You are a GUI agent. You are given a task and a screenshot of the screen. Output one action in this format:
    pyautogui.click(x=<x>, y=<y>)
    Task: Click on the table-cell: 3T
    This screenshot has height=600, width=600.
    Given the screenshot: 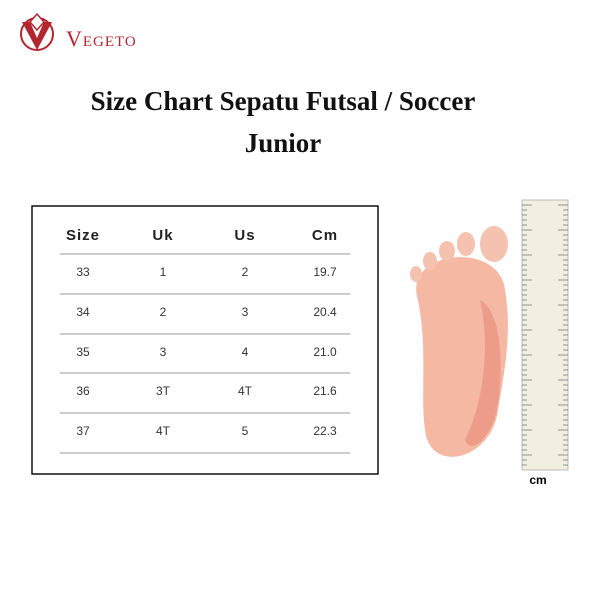 What is the action you would take?
    pyautogui.click(x=163, y=391)
    